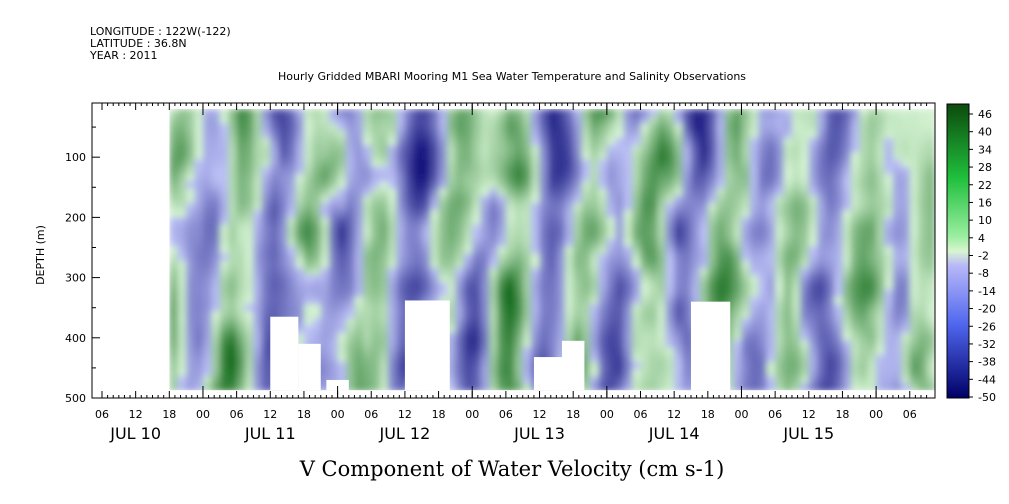 The image size is (1009, 504). I want to click on colorbar-tick-label: -2, so click(983, 256).